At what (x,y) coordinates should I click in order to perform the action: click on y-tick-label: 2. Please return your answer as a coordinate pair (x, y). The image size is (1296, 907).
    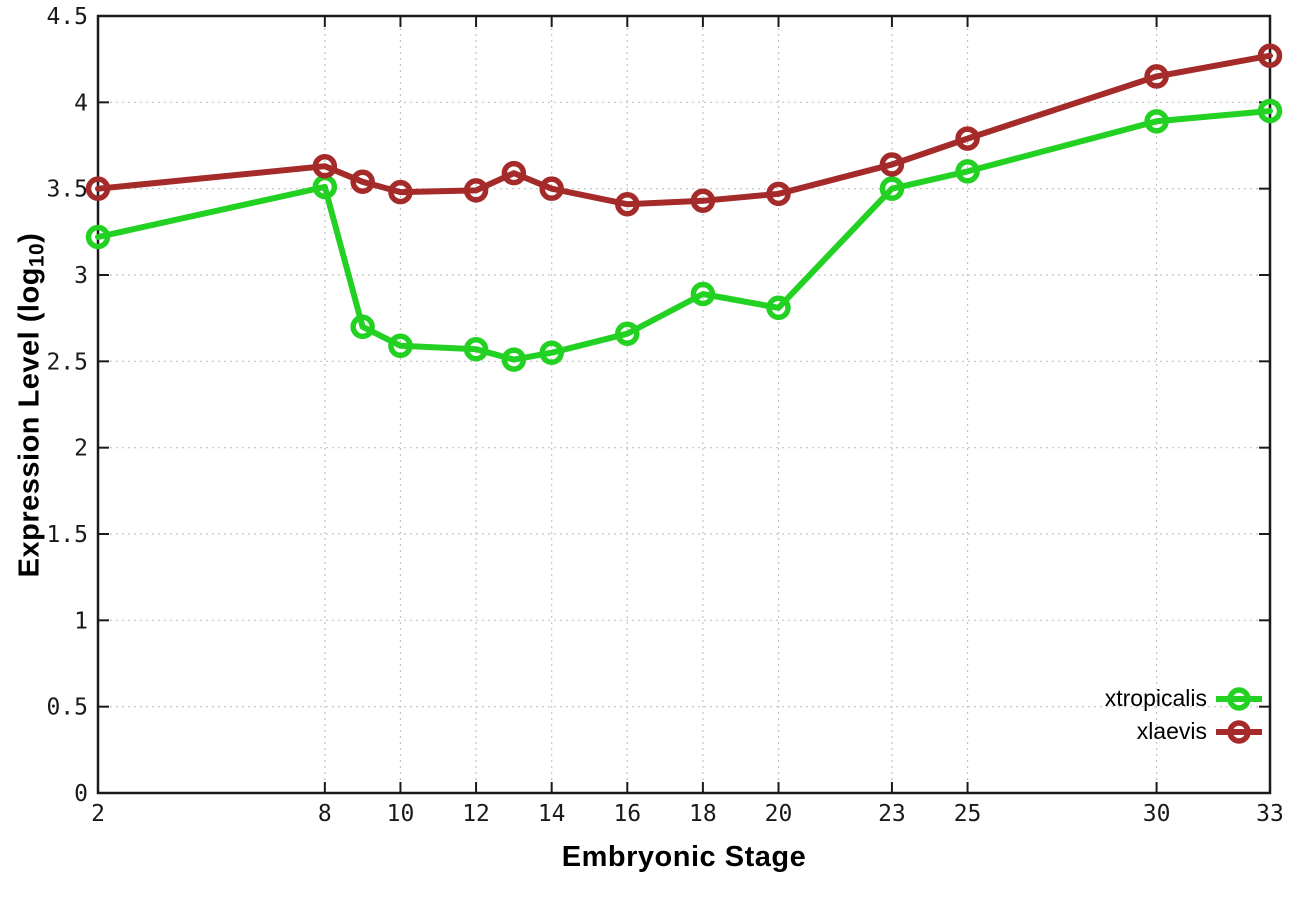
    Looking at the image, I should click on (81, 449).